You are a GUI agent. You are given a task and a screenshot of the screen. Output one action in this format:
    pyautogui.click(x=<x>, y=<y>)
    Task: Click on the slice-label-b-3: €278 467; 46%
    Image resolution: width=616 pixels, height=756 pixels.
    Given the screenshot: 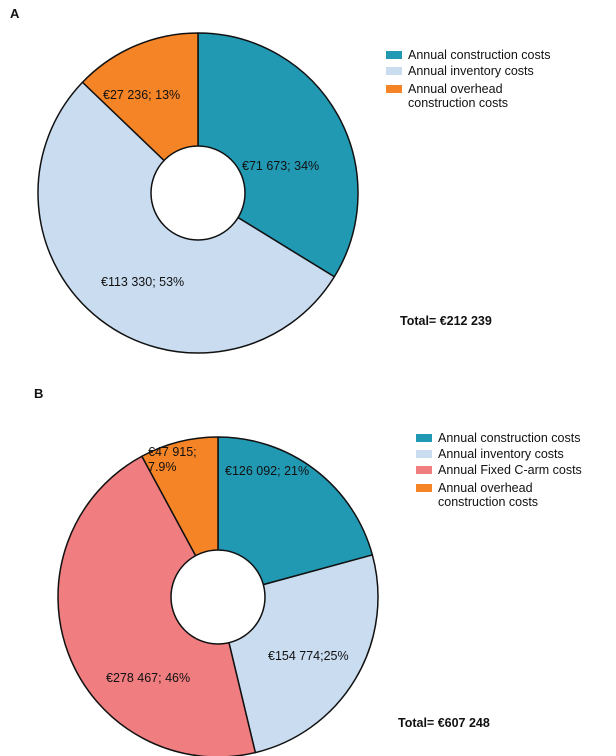 What is the action you would take?
    pyautogui.click(x=148, y=678)
    